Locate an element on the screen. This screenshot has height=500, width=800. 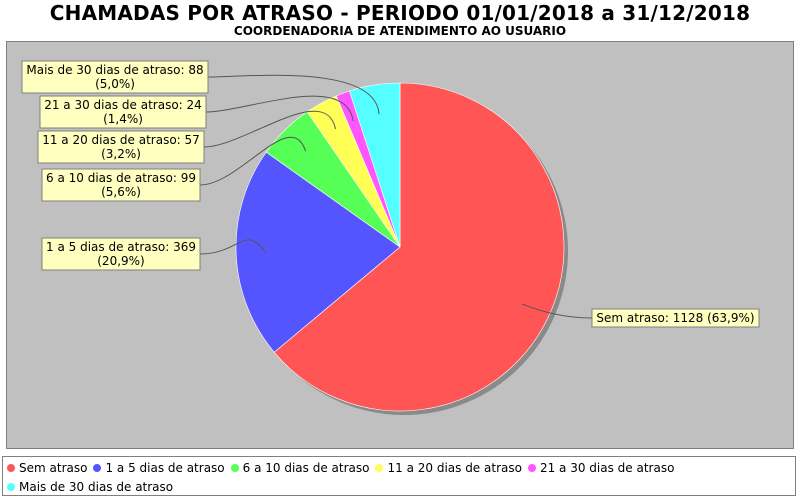
slice-label-3: 6 a 10 dias de atraso: 99(5,6%) is located at coordinates (121, 185).